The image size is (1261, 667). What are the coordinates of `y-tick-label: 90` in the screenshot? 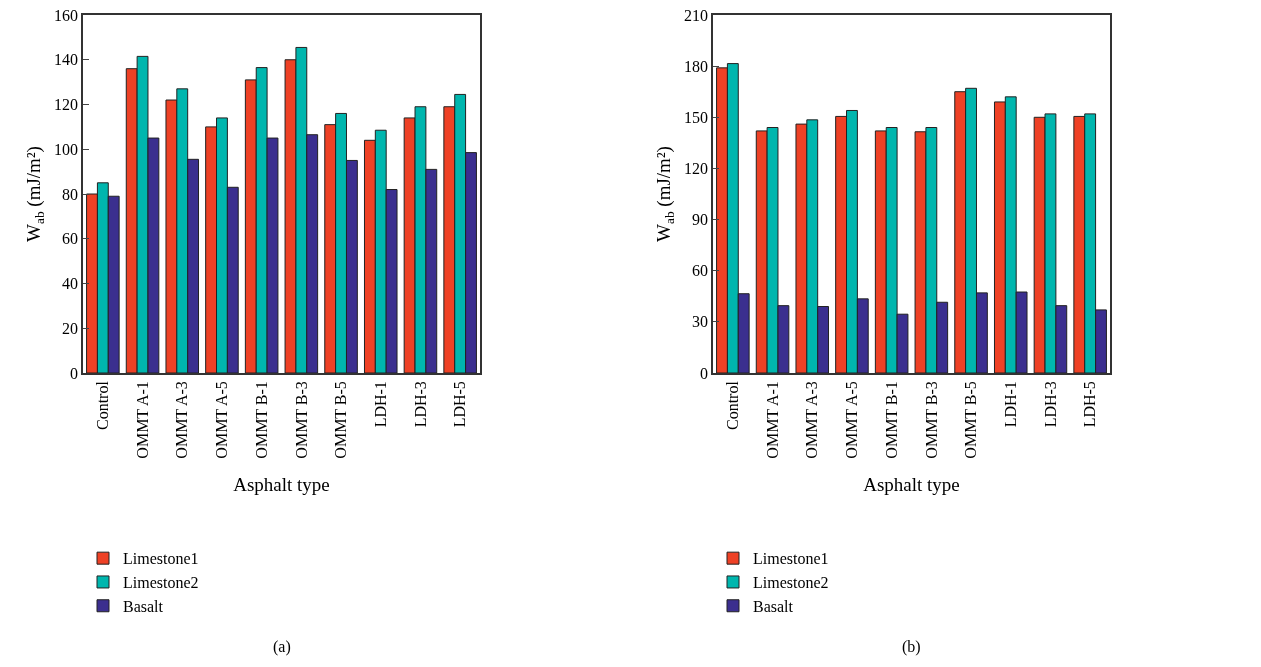 It's located at (700, 220).